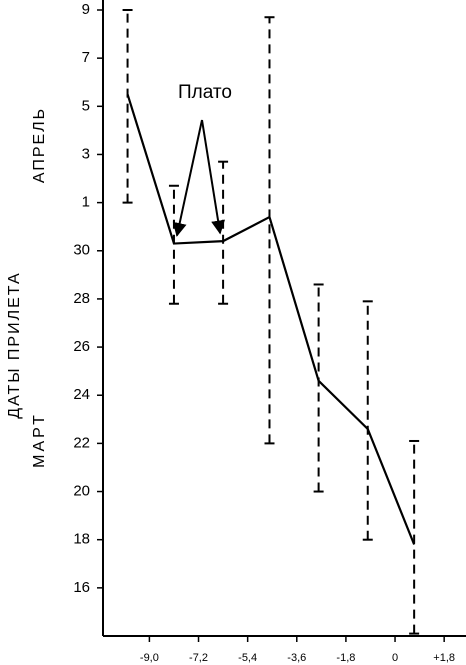  I want to click on x-tick-label: +1,8, so click(444, 658).